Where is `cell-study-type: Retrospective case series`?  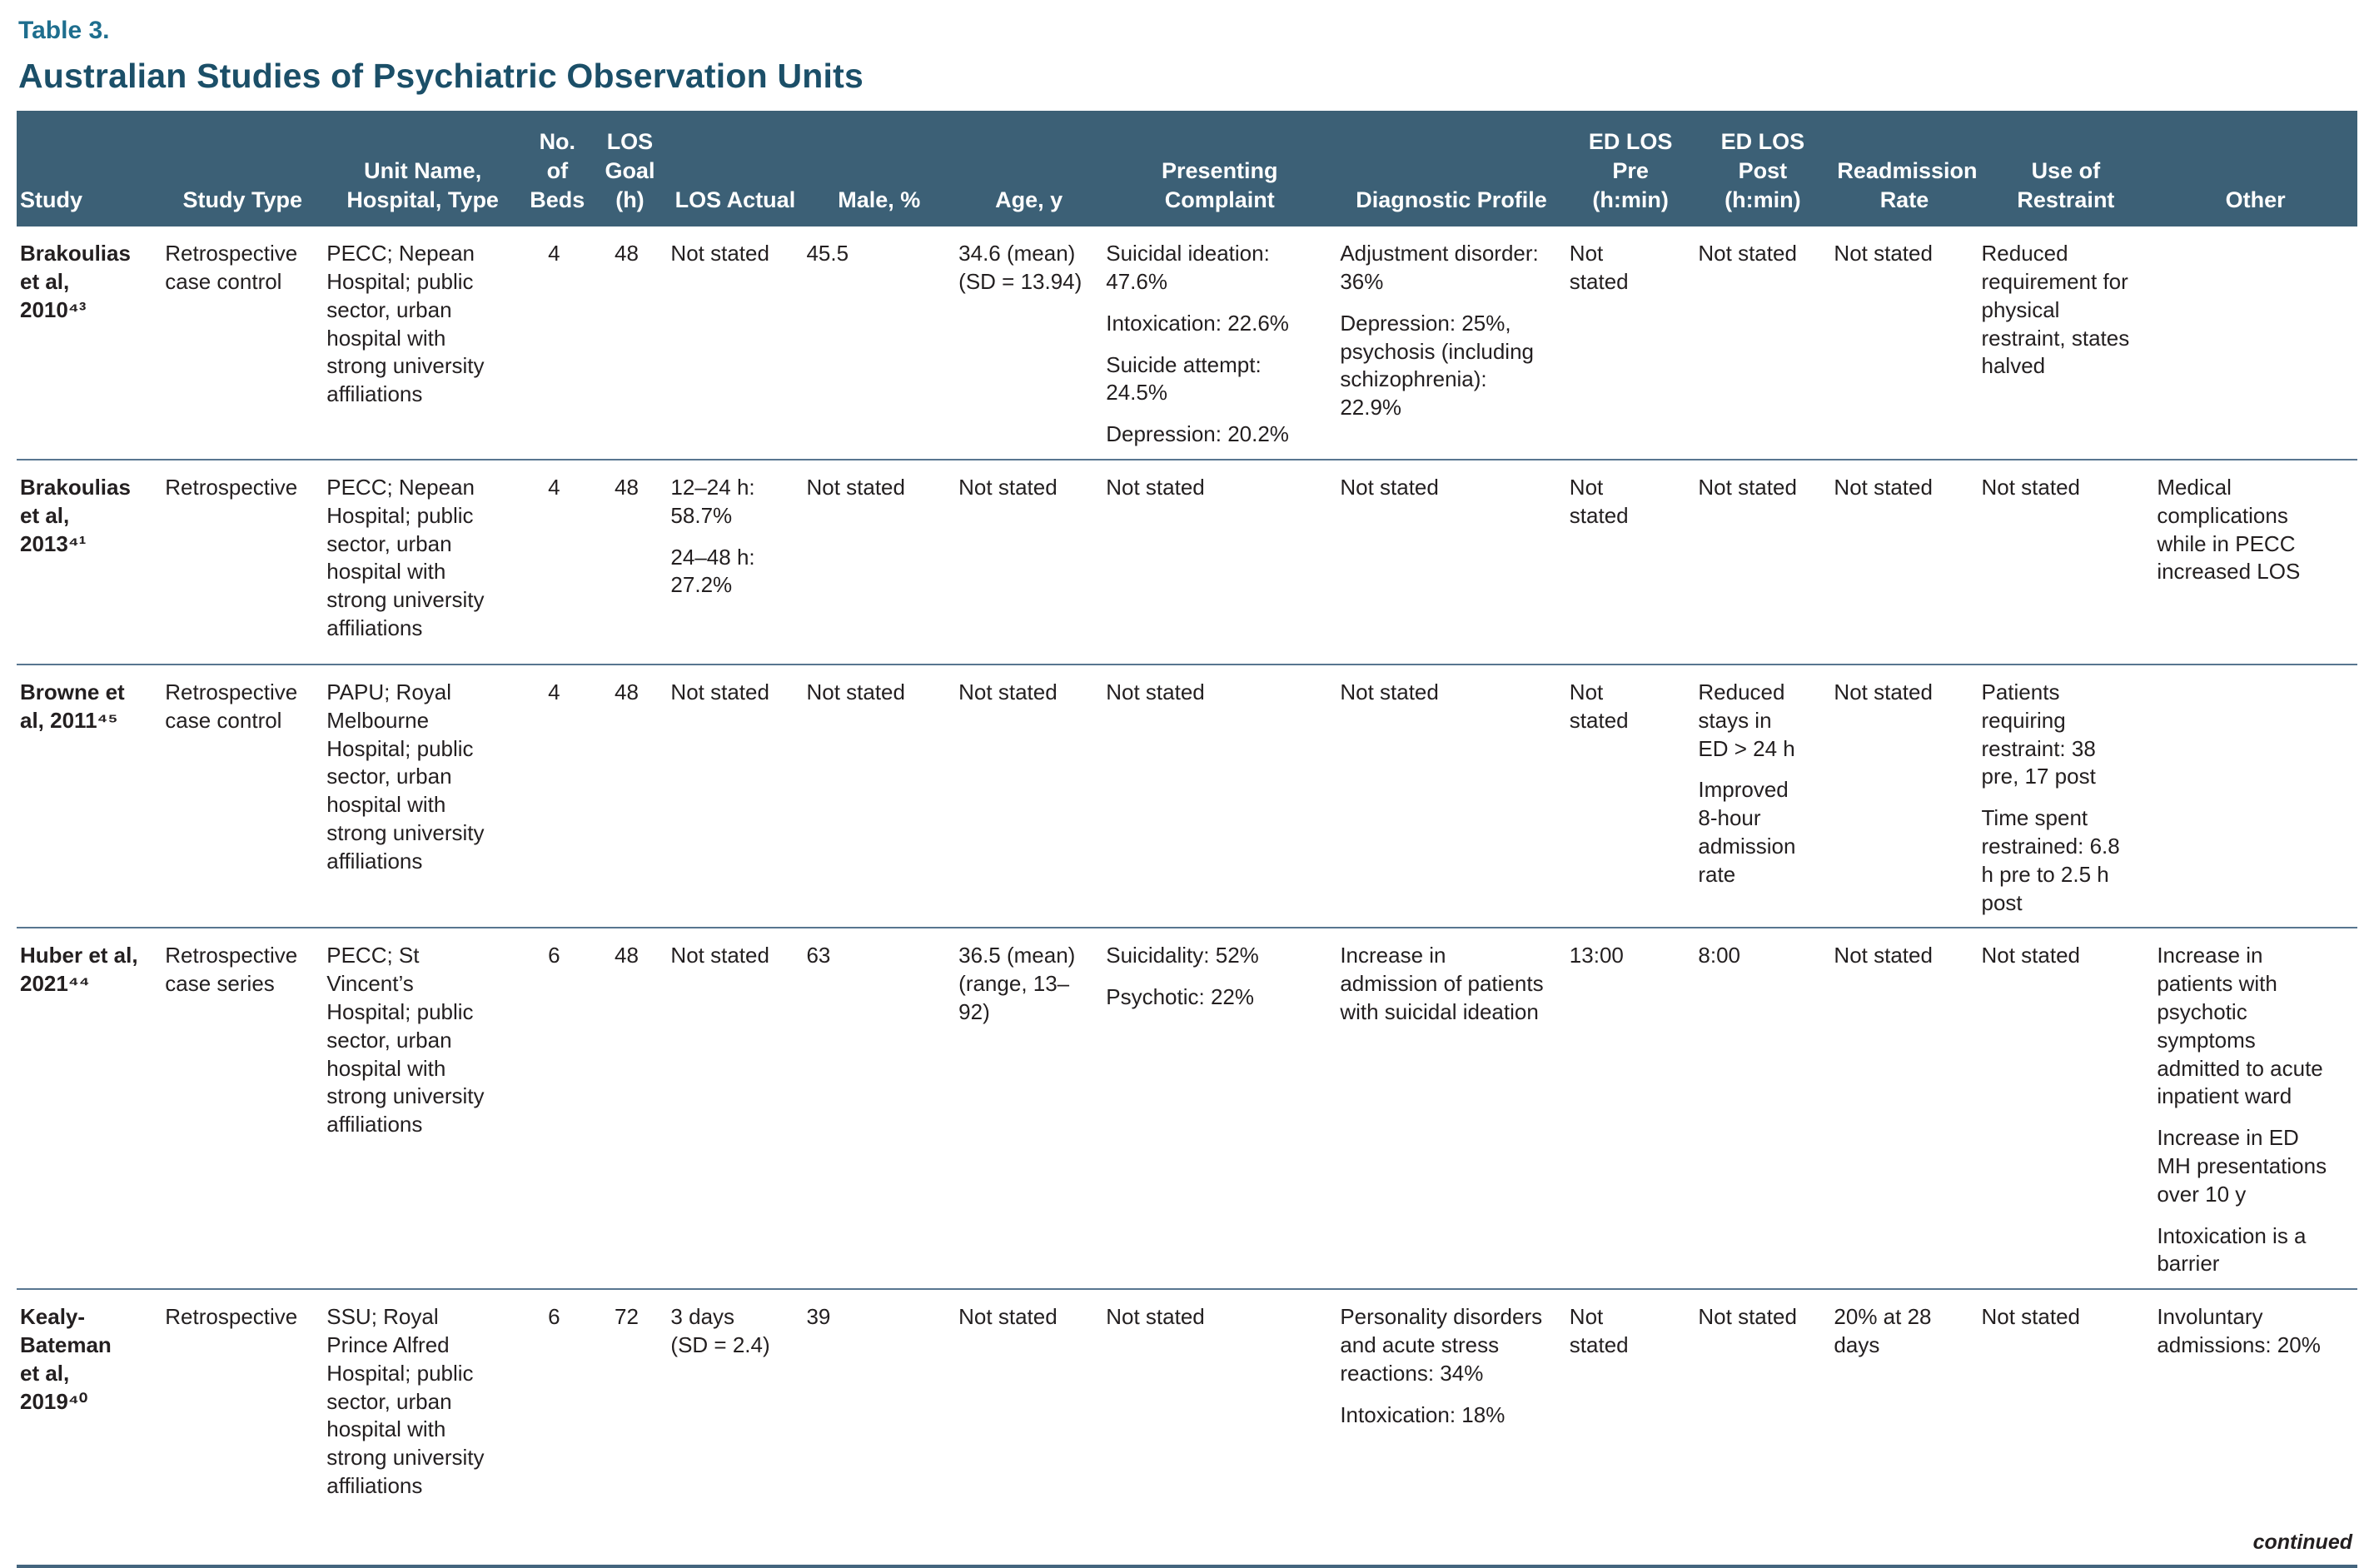
cell-study-type: Retrospective case series is located at coordinates (231, 970).